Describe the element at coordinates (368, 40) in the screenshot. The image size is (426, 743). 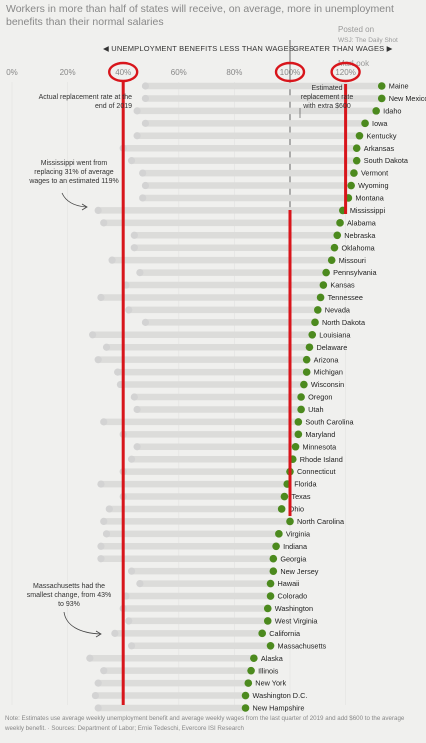
I see `posted-by: WSJ: The Daily Shot` at that location.